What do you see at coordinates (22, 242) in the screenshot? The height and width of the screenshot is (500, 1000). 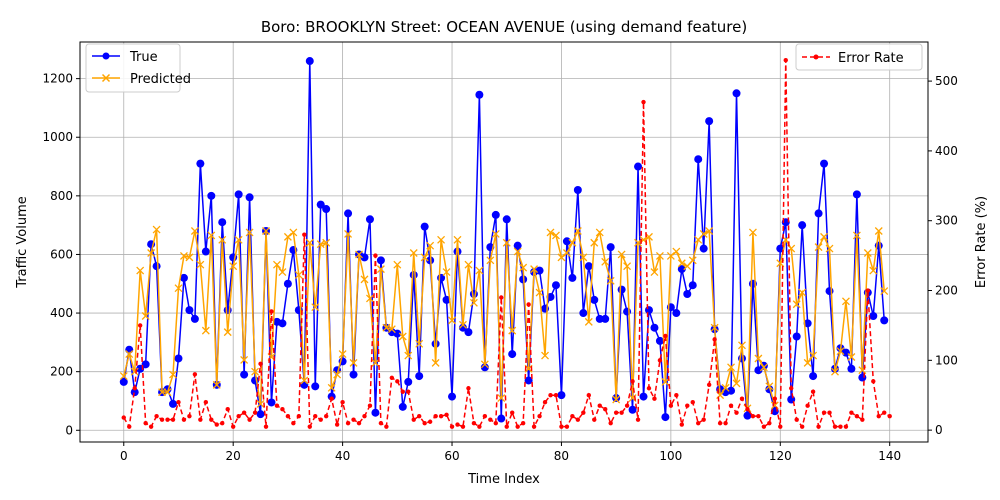 I see `y-axis-label-left: Traffic Volume` at bounding box center [22, 242].